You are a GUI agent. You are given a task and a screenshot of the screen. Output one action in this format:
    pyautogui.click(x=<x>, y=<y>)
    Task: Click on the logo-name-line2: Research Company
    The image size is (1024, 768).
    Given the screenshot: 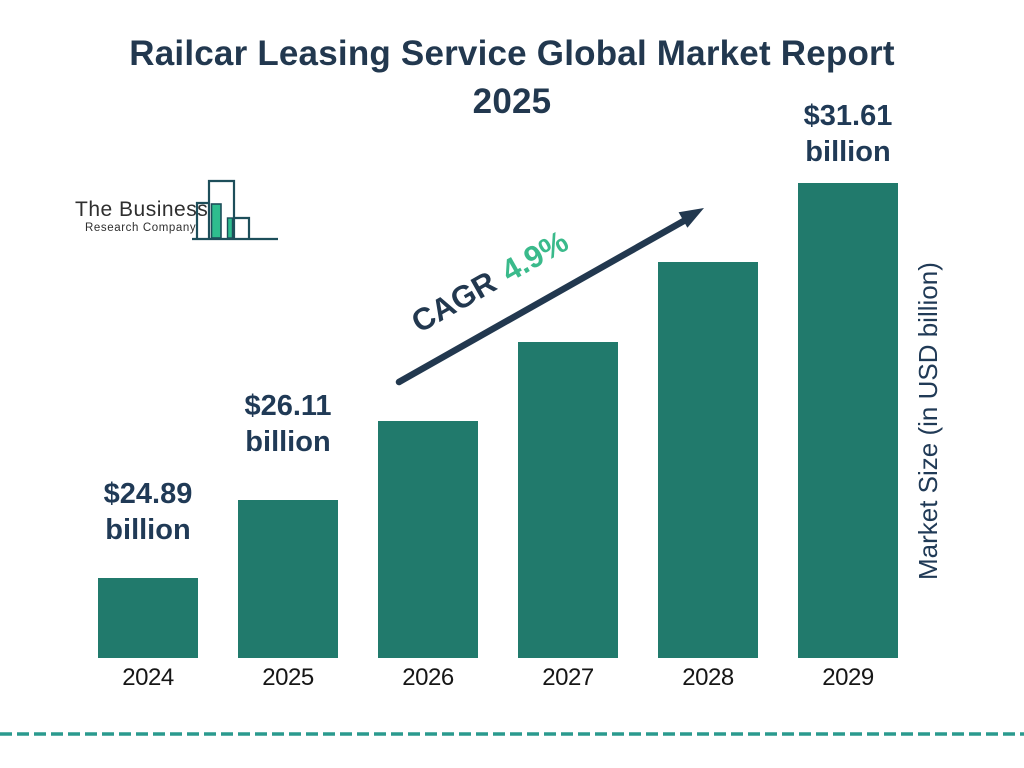 What is the action you would take?
    pyautogui.click(x=141, y=228)
    